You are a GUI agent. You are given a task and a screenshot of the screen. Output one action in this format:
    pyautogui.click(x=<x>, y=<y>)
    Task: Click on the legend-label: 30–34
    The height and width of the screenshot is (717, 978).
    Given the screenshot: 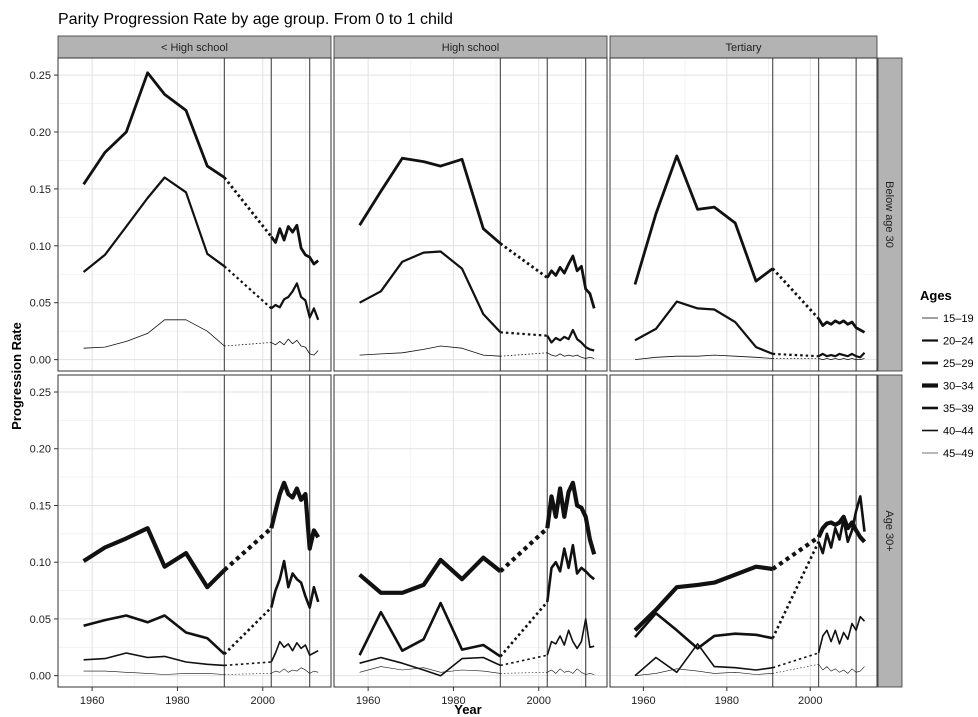 What is the action you would take?
    pyautogui.click(x=958, y=387)
    